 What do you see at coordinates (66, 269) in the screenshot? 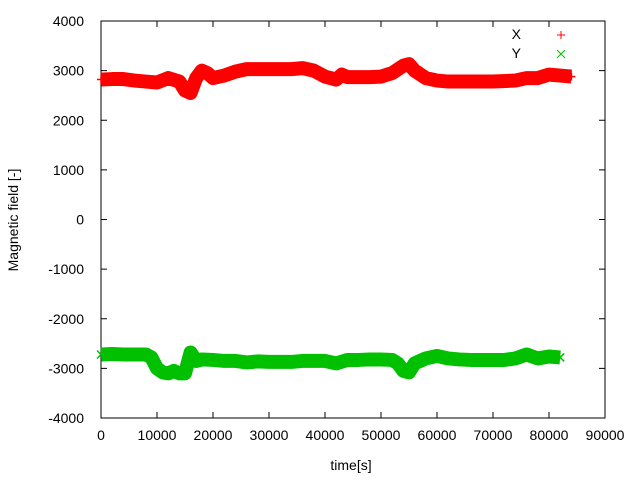
I see `y-tick-label: -1000` at bounding box center [66, 269].